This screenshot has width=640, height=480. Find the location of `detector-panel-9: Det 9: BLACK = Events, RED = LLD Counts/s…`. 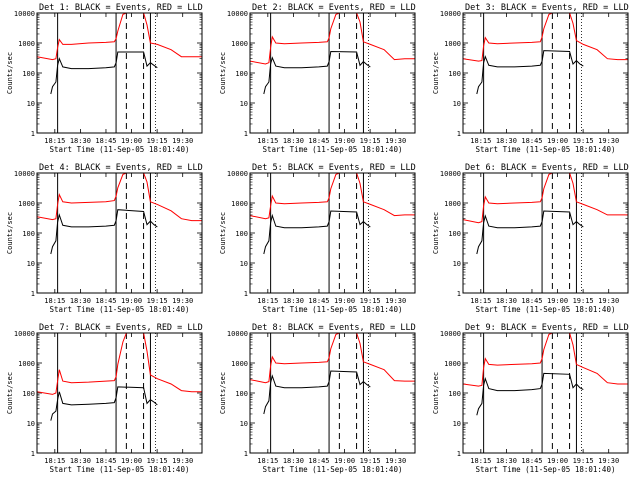

detector-panel-9: Det 9: BLACK = Events, RED = LLD Counts/s… is located at coordinates (530, 398).